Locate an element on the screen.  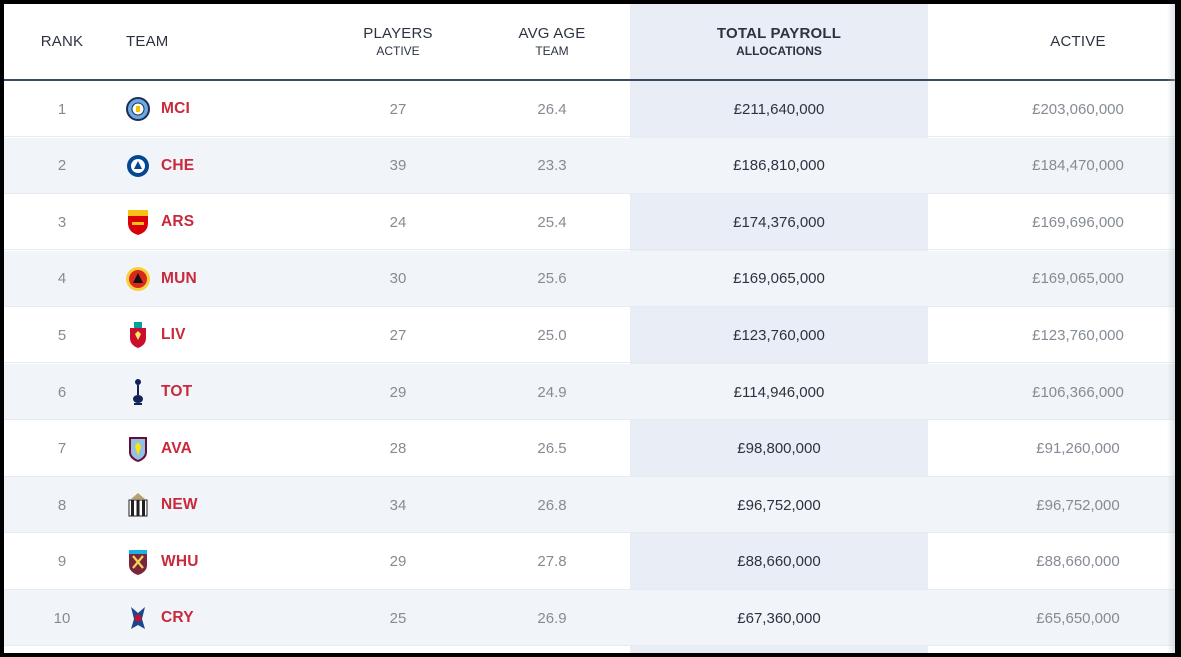
rank-cell: 3 is located at coordinates (62, 222).